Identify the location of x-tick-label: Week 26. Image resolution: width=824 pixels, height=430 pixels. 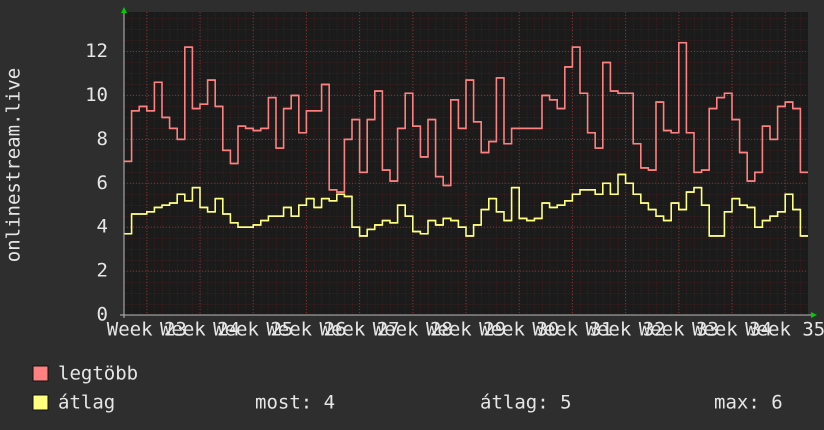
(306, 330).